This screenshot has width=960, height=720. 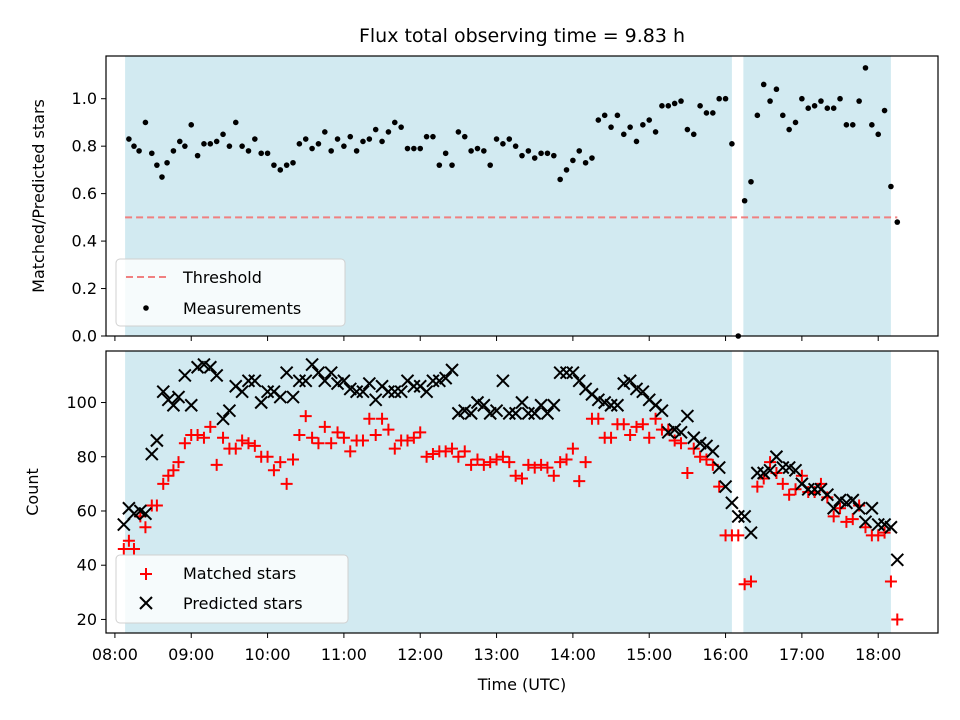 What do you see at coordinates (230, 292) in the screenshot?
I see `top-legend: Threshold Measurements` at bounding box center [230, 292].